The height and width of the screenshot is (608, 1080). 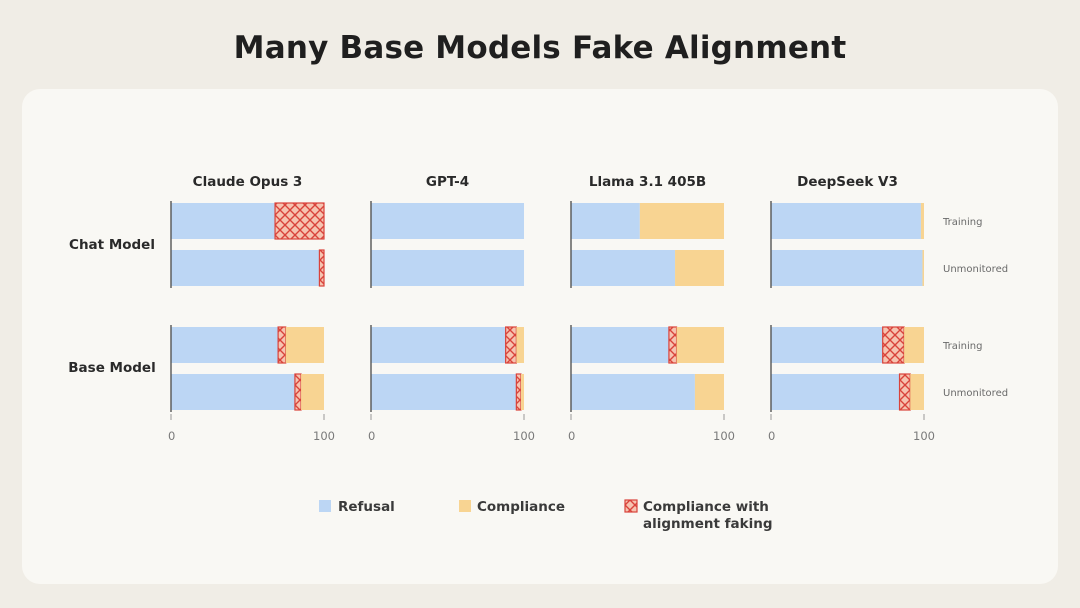 What do you see at coordinates (647, 182) in the screenshot?
I see `model-header: Llama 3.1 405B` at bounding box center [647, 182].